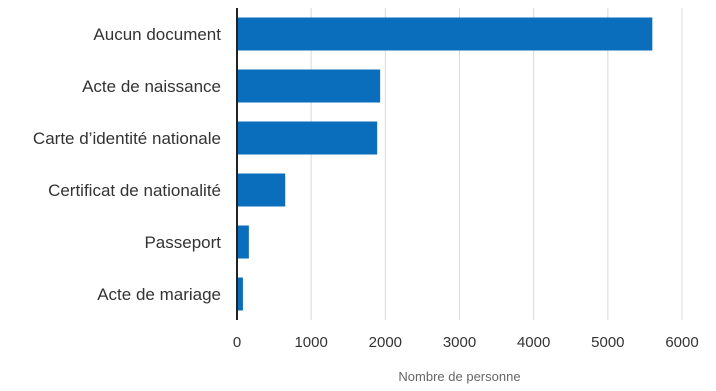 The width and height of the screenshot is (716, 391). What do you see at coordinates (385, 342) in the screenshot?
I see `x-tick-label: 2000` at bounding box center [385, 342].